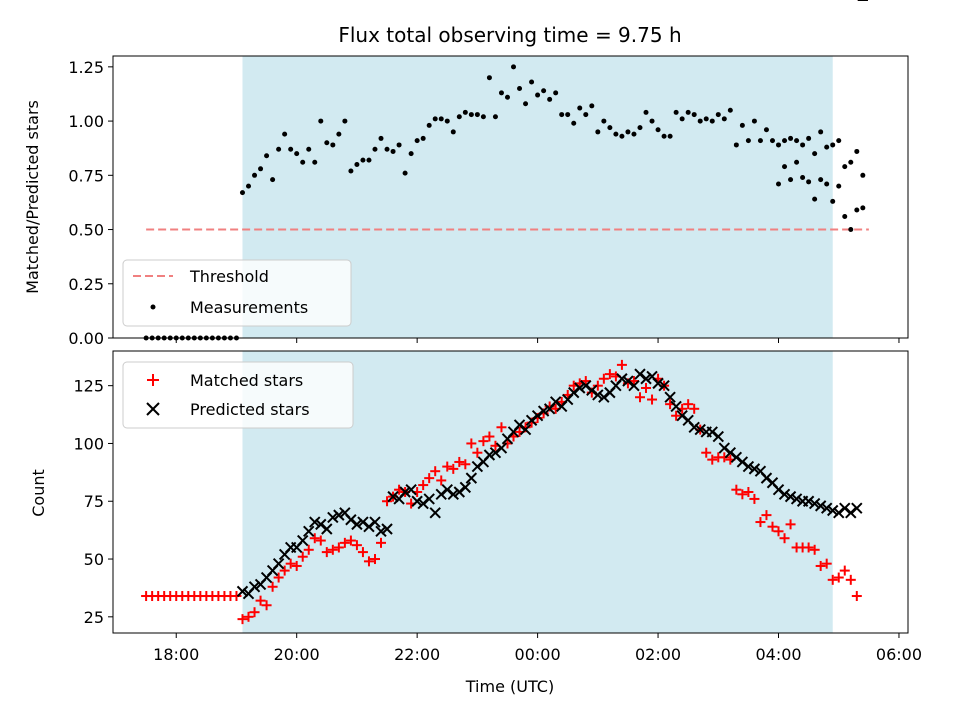 This screenshot has width=960, height=720. What do you see at coordinates (86, 175) in the screenshot?
I see `top-y-tick-label: 0.75` at bounding box center [86, 175].